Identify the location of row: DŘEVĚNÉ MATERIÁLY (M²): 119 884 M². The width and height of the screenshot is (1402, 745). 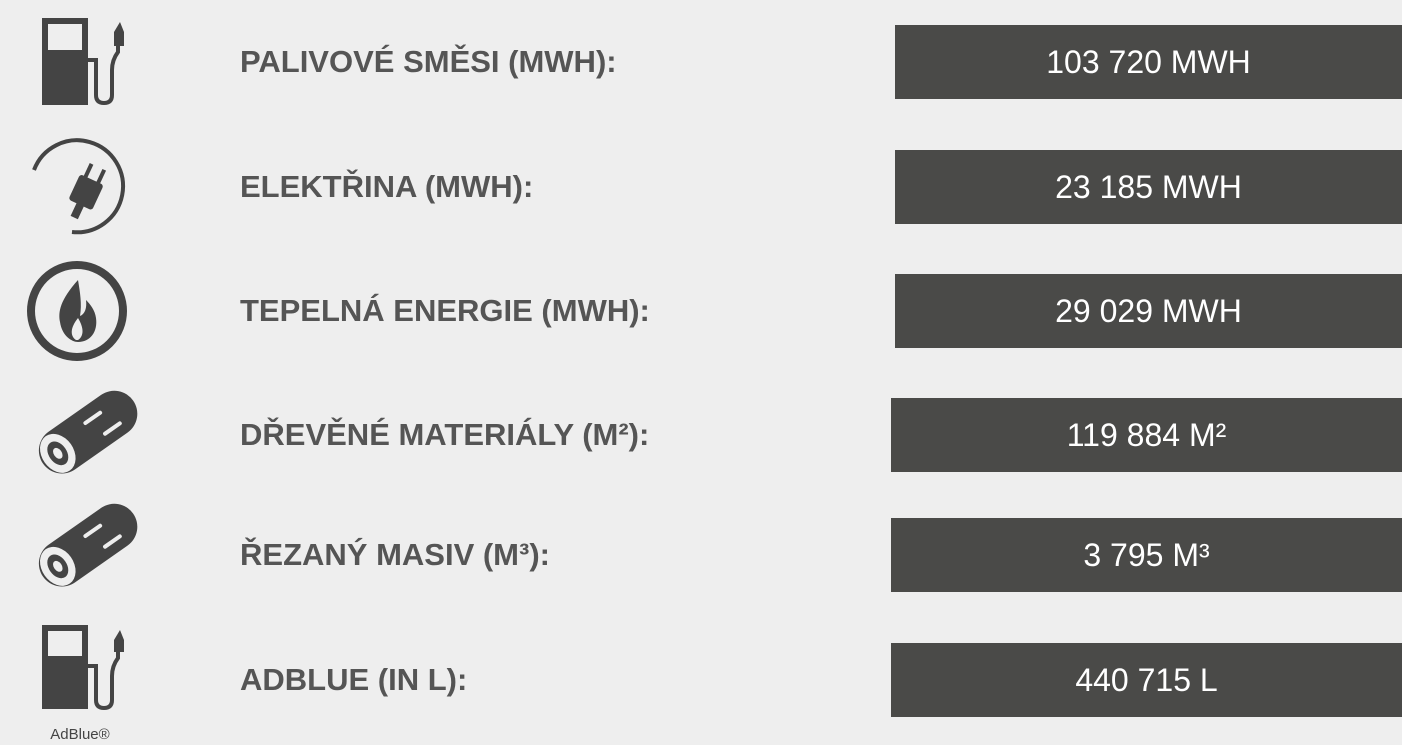
(701, 435).